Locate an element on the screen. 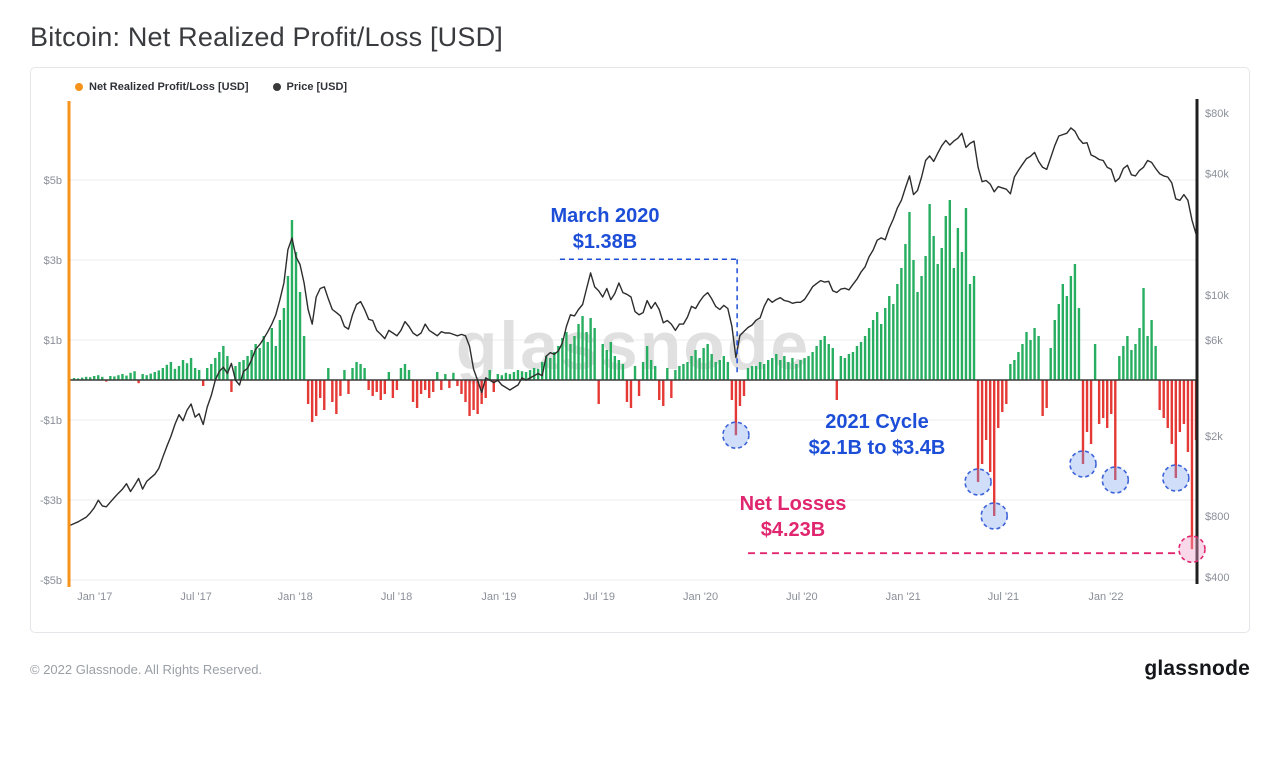 This screenshot has height=759, width=1280. svg-text: Jan '21 is located at coordinates (903, 597).